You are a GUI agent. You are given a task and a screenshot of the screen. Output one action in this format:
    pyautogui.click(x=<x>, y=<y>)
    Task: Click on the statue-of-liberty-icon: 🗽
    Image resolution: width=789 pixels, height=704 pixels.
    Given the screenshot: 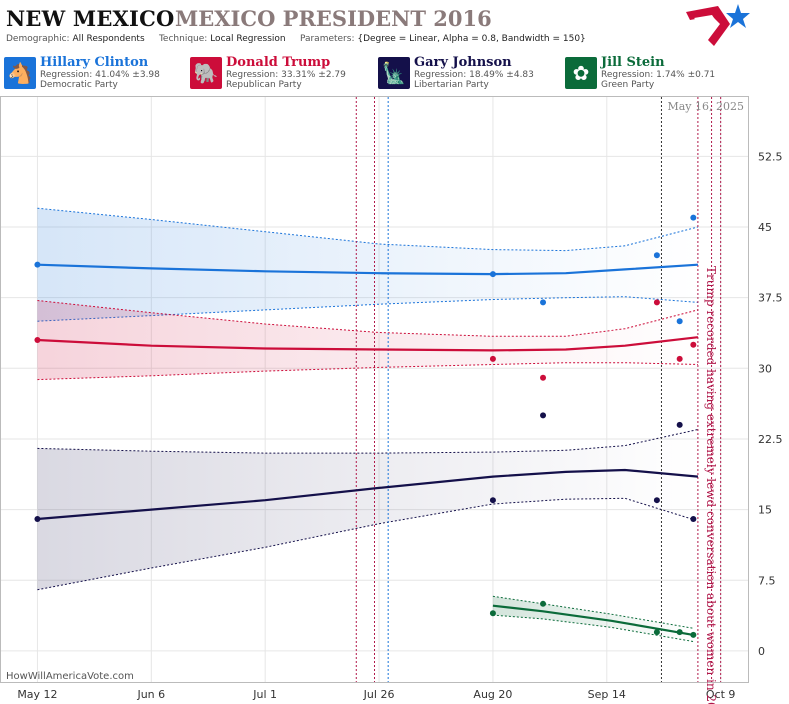 What is the action you would take?
    pyautogui.click(x=394, y=73)
    